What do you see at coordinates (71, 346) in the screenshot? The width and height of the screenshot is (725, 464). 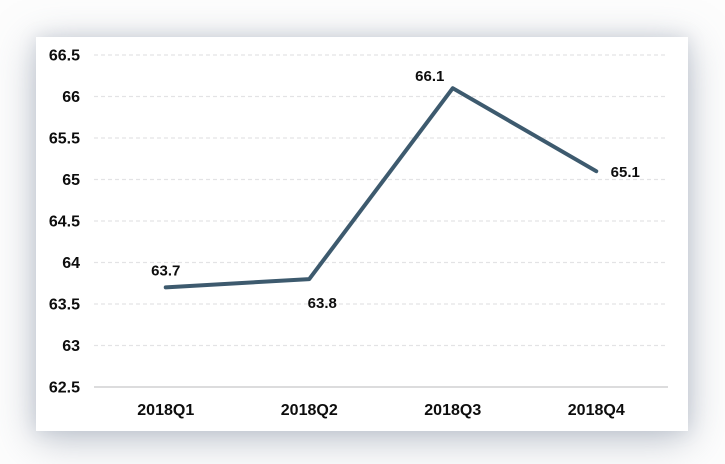 I see `y-tick-label: 63` at bounding box center [71, 346].